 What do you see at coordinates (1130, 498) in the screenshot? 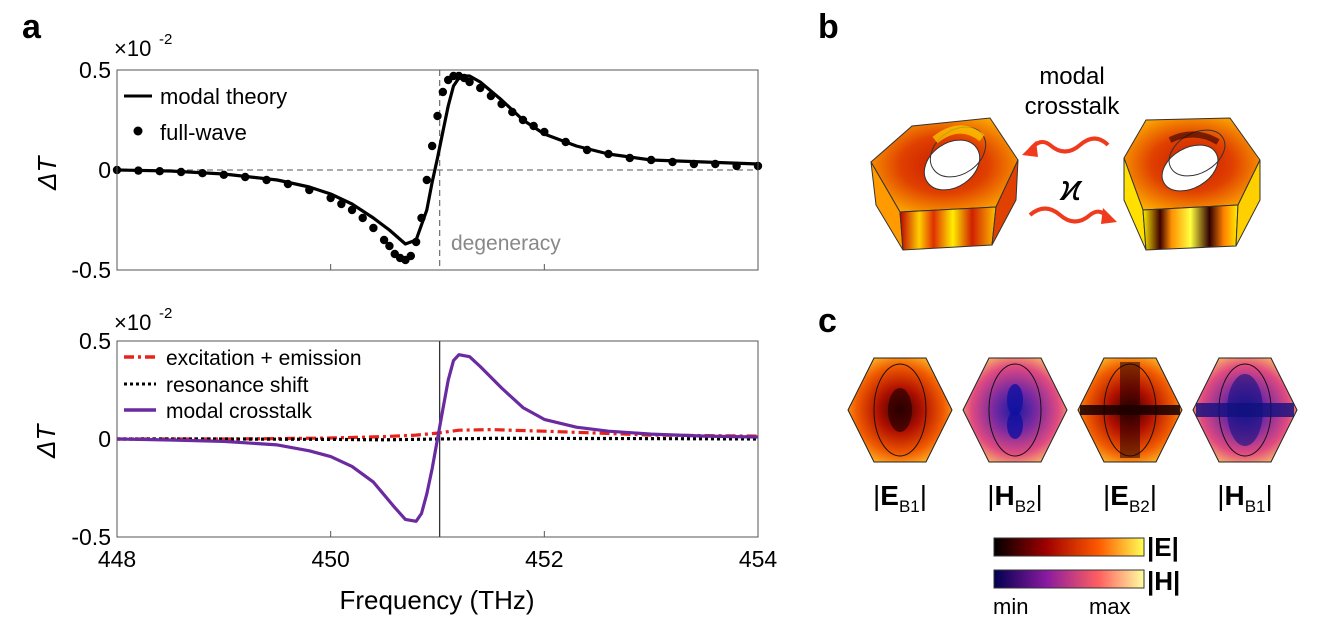
I see `map-label-E-B2: |EB2|` at bounding box center [1130, 498].